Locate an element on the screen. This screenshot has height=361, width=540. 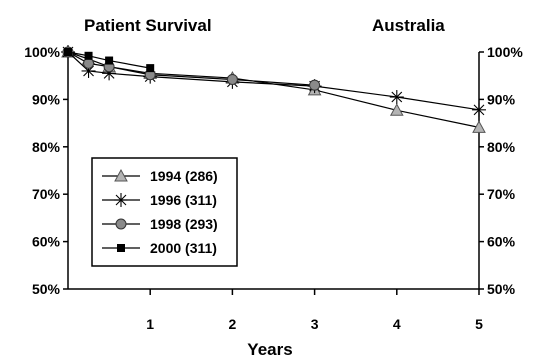
y-tick-label-left: 60% is located at coordinates (46, 242).